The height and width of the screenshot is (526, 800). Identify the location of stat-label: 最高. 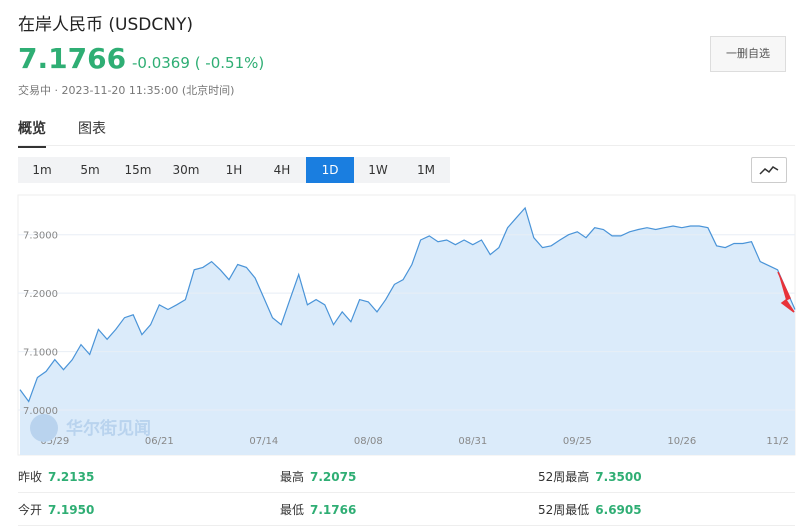
(292, 477).